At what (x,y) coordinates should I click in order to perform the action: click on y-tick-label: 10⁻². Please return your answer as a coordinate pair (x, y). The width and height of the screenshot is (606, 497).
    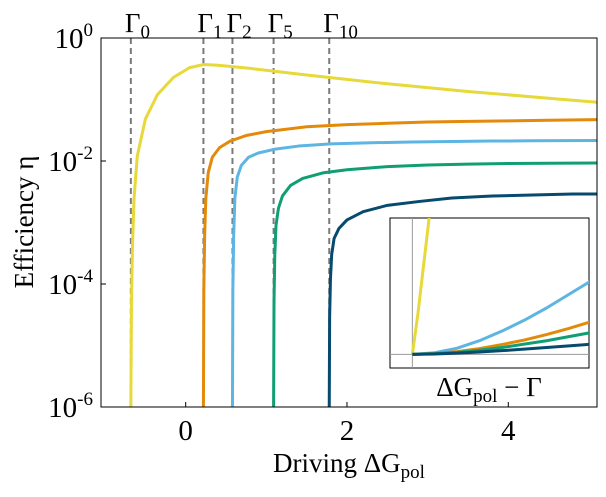
    Looking at the image, I should click on (70, 160).